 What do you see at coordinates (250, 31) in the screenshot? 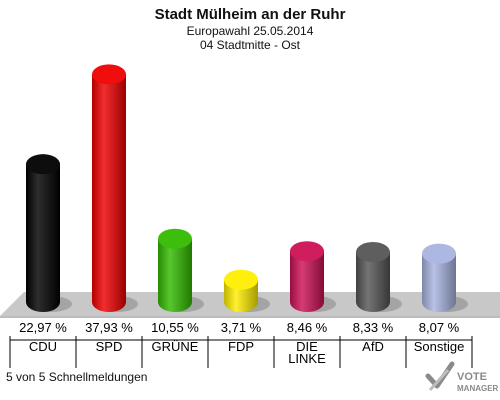
I see `chart-subtitle: Europawahl 25.05.2014` at bounding box center [250, 31].